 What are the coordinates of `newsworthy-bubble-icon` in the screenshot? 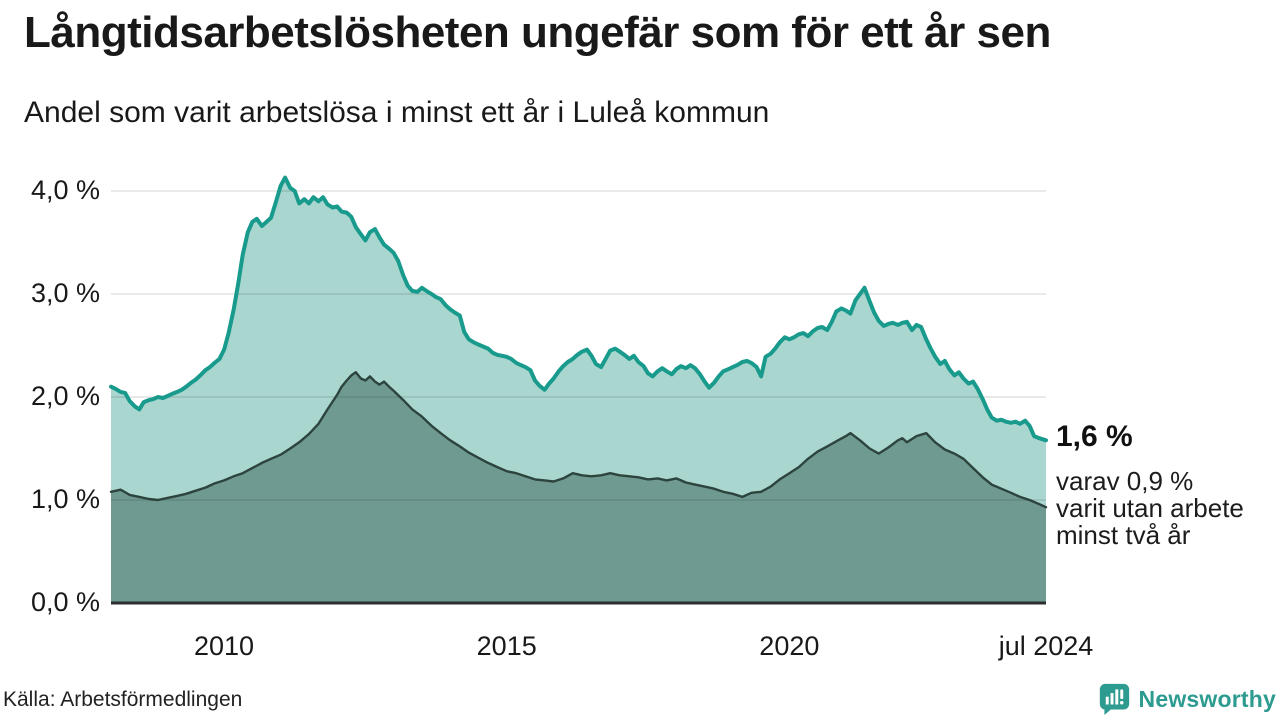 It's located at (1114, 699).